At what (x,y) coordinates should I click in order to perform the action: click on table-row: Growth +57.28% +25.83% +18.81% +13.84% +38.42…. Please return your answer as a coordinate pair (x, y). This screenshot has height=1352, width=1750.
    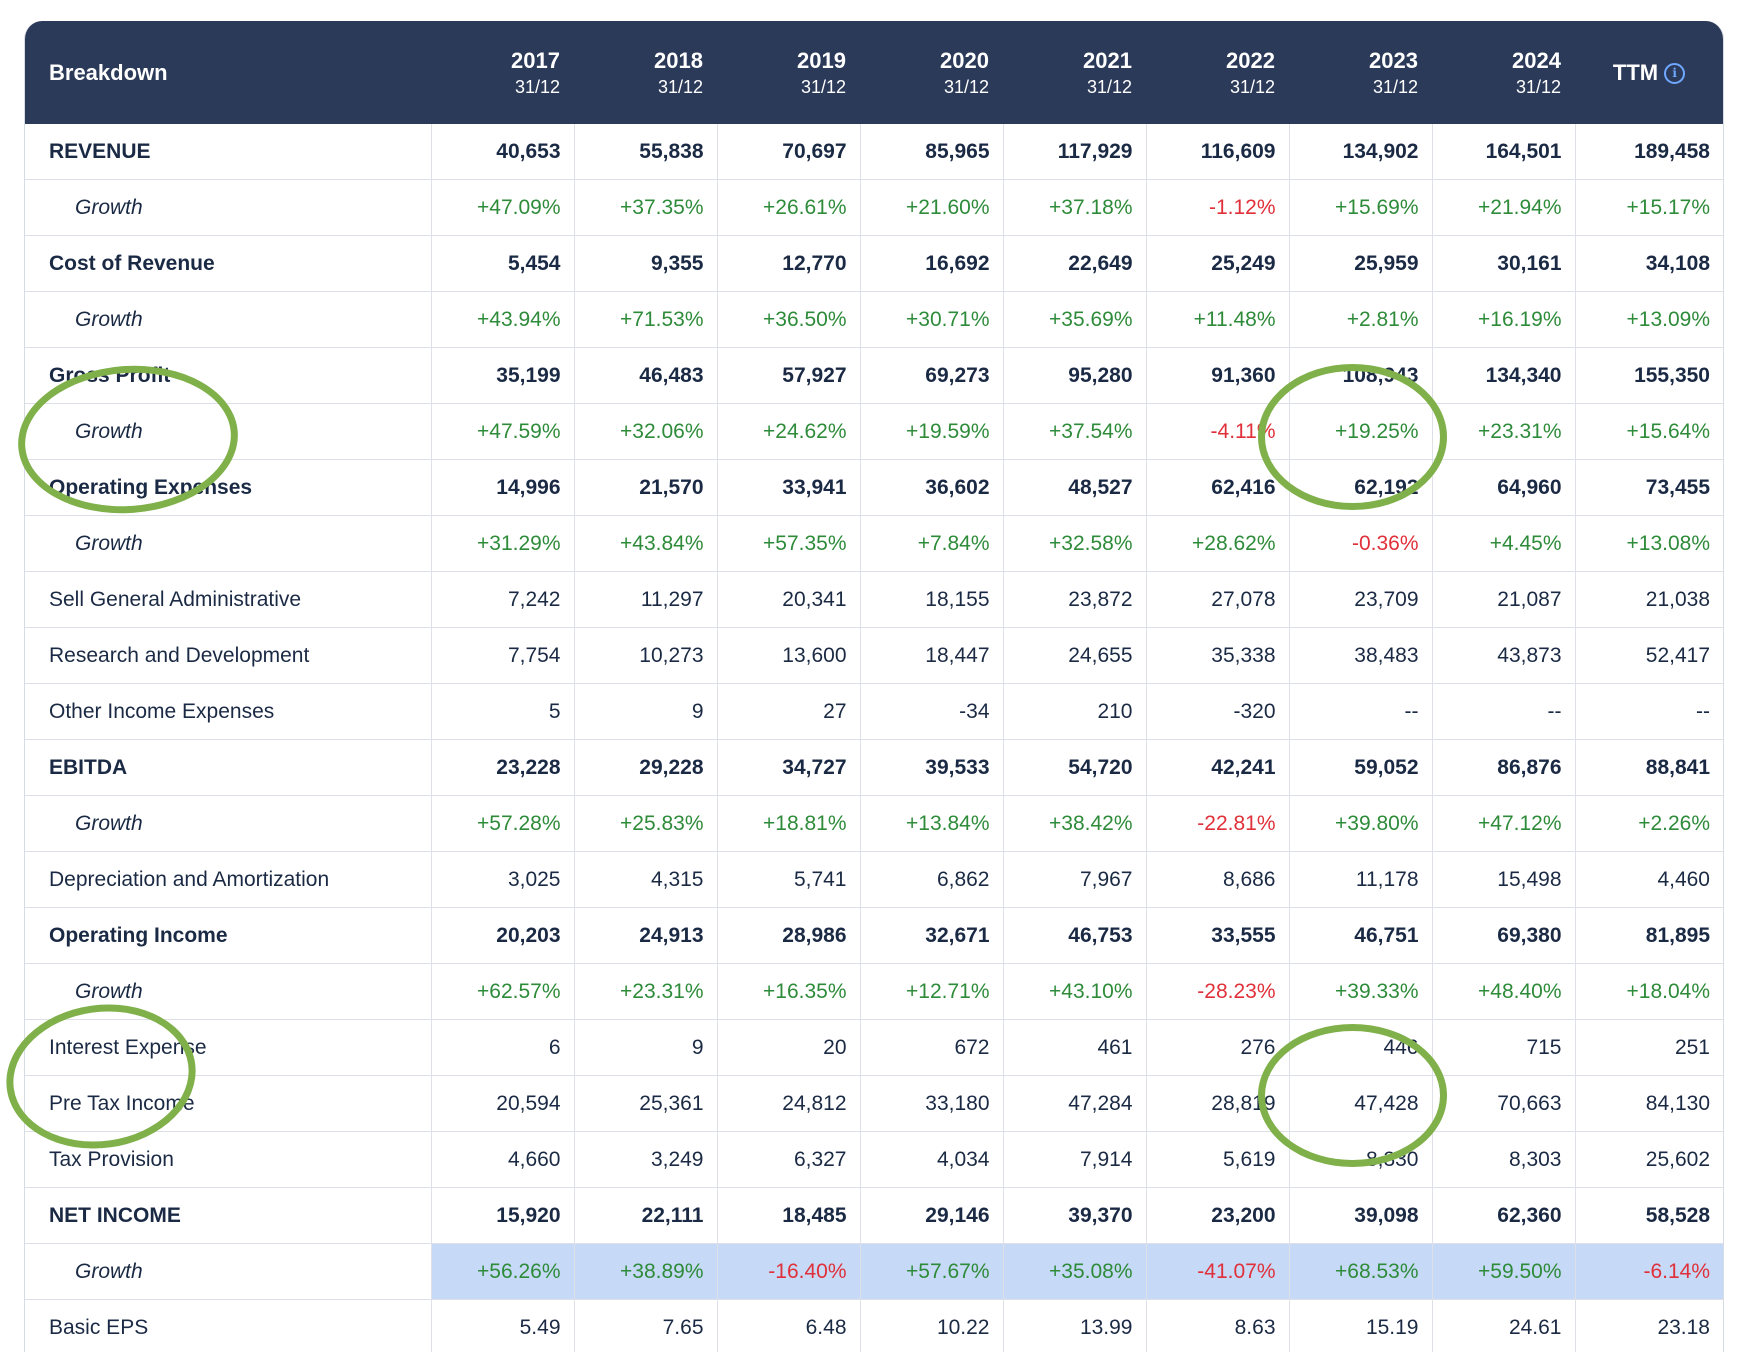
    Looking at the image, I should click on (874, 823).